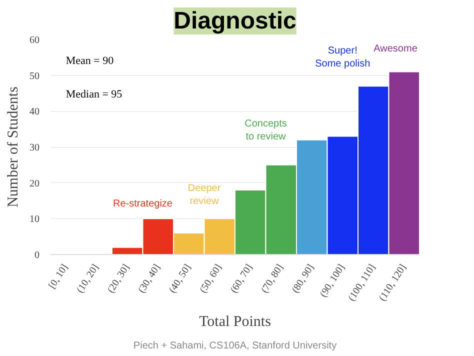 The height and width of the screenshot is (356, 474). I want to click on x-tick-label: [0, 10], so click(58, 276).